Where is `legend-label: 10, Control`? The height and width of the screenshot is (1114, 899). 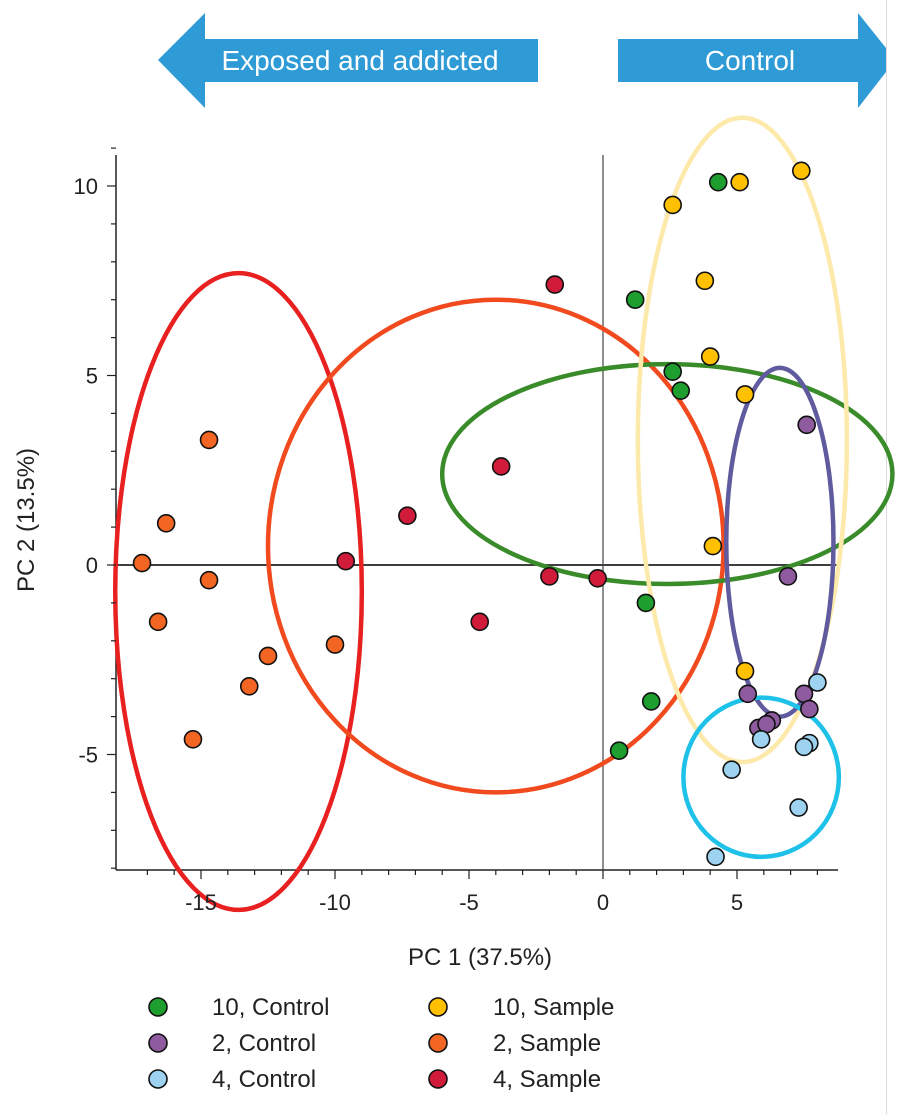 legend-label: 10, Control is located at coordinates (270, 1007).